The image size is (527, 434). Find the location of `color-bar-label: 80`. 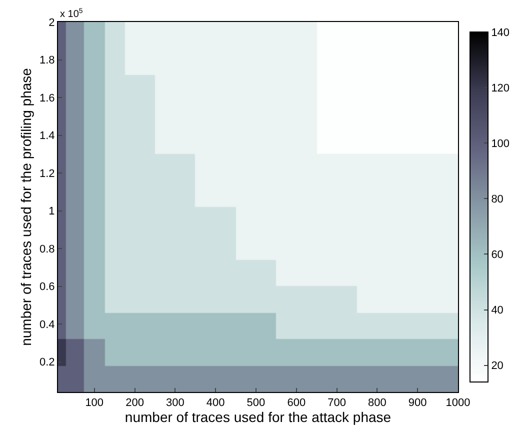

color-bar-label: 80 is located at coordinates (497, 200).